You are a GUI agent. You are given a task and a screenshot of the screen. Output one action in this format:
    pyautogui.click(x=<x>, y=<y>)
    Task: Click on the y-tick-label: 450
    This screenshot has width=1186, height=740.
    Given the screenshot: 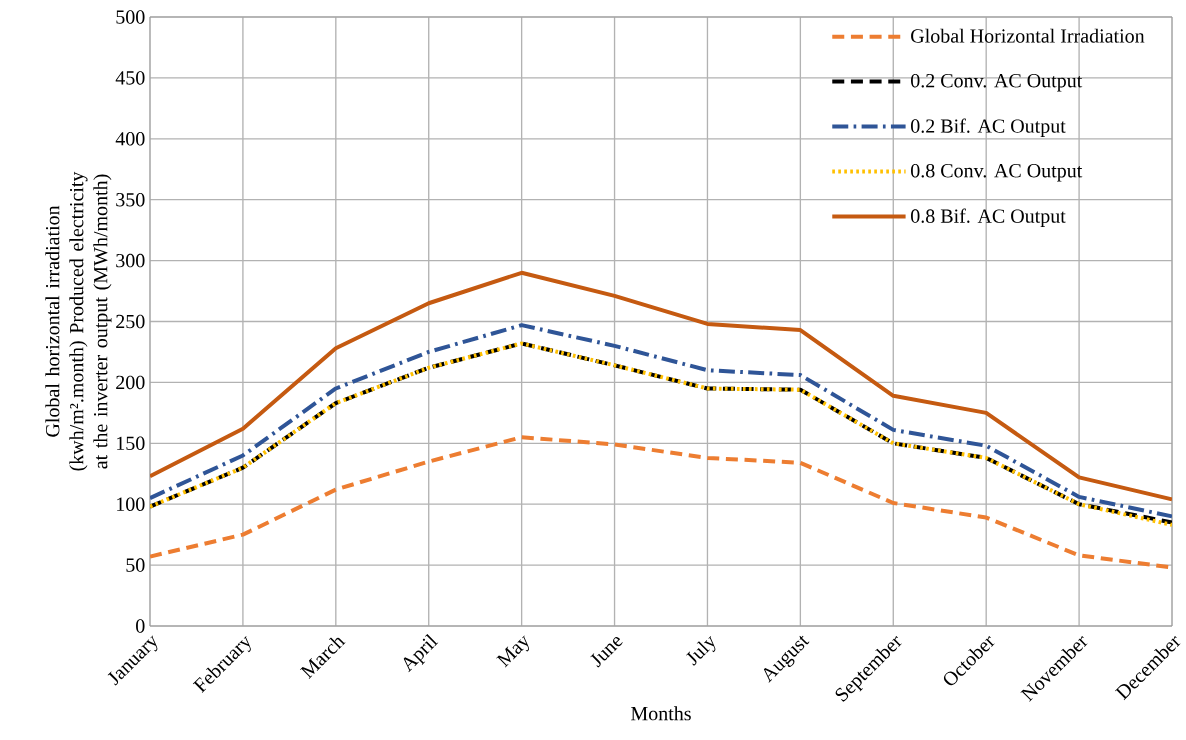 What is the action you would take?
    pyautogui.click(x=130, y=78)
    